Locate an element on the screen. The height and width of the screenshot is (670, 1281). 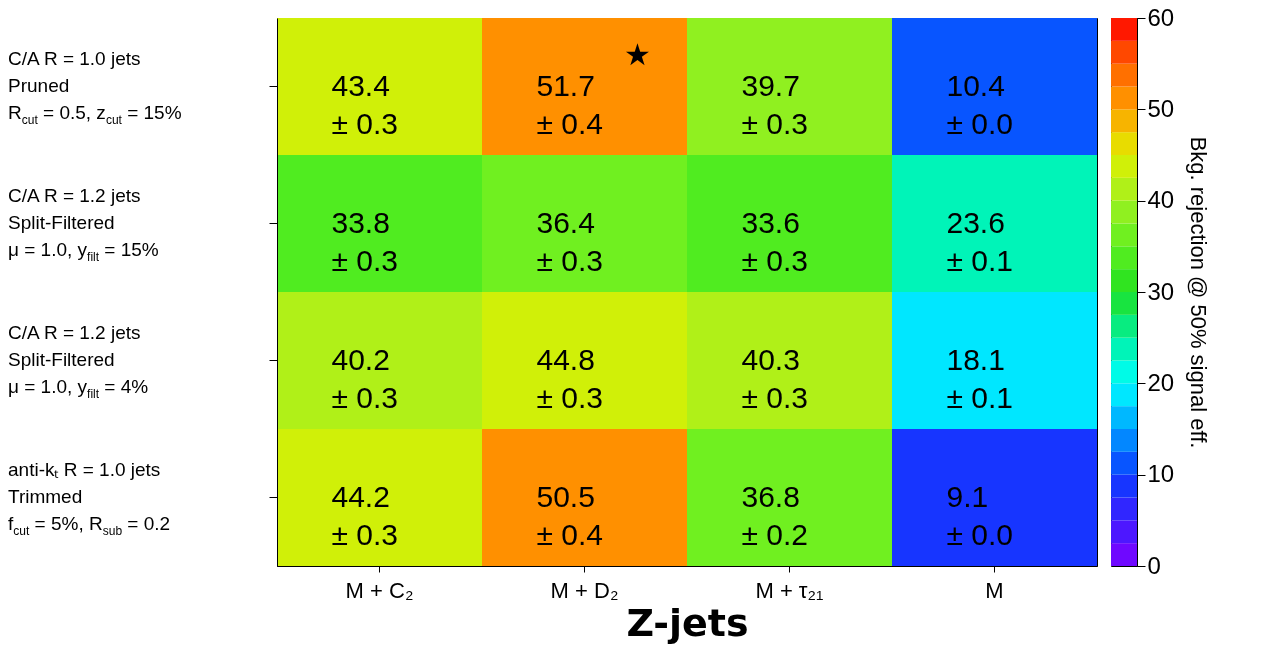
data-label: 50.5 ± 0.4 is located at coordinates (570, 515).